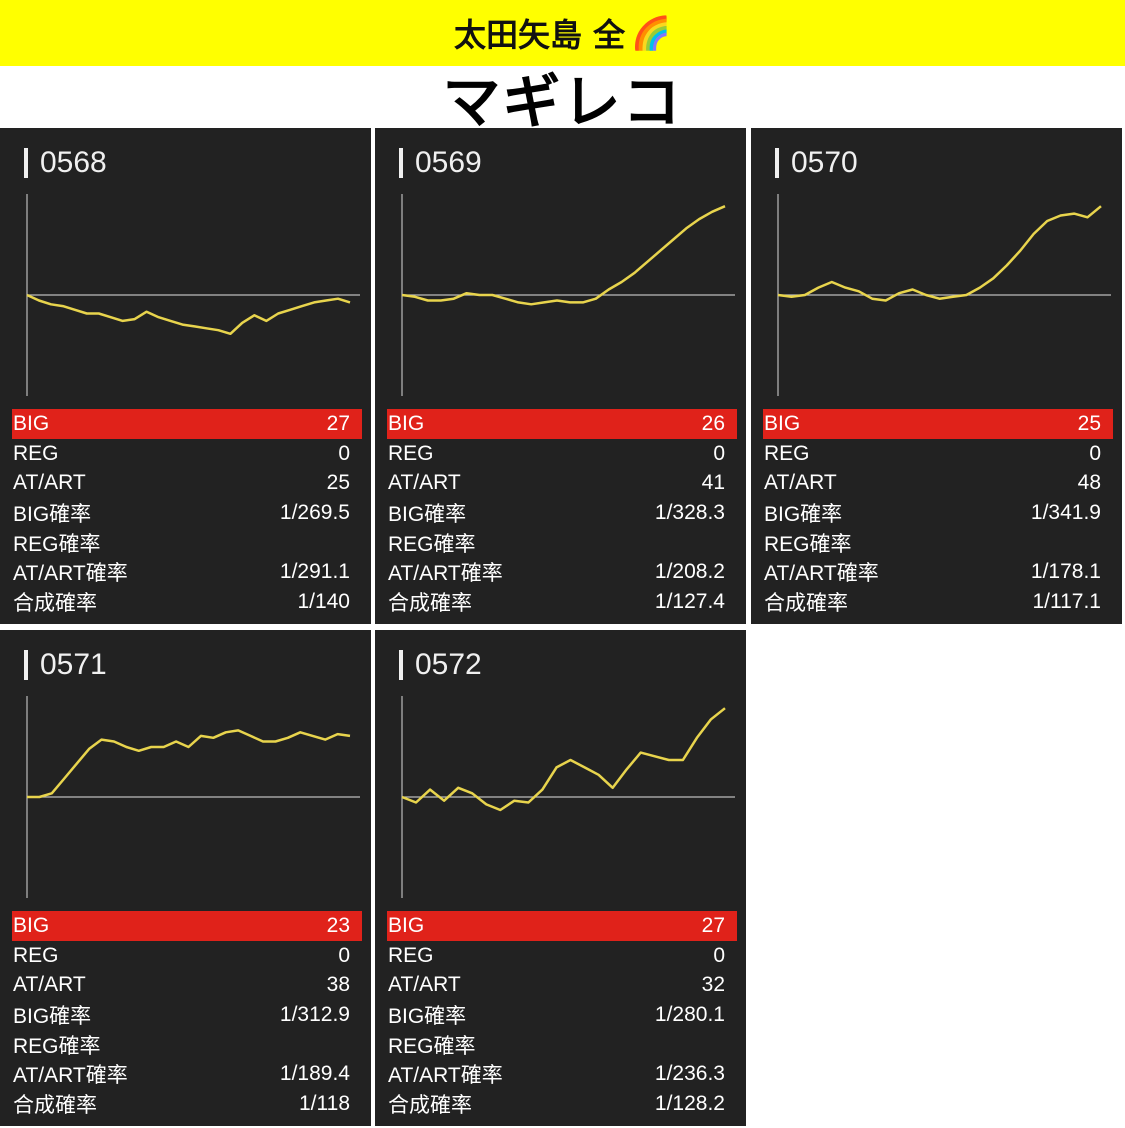 The width and height of the screenshot is (1125, 1128). I want to click on stat-value: 1/269.5, so click(314, 512).